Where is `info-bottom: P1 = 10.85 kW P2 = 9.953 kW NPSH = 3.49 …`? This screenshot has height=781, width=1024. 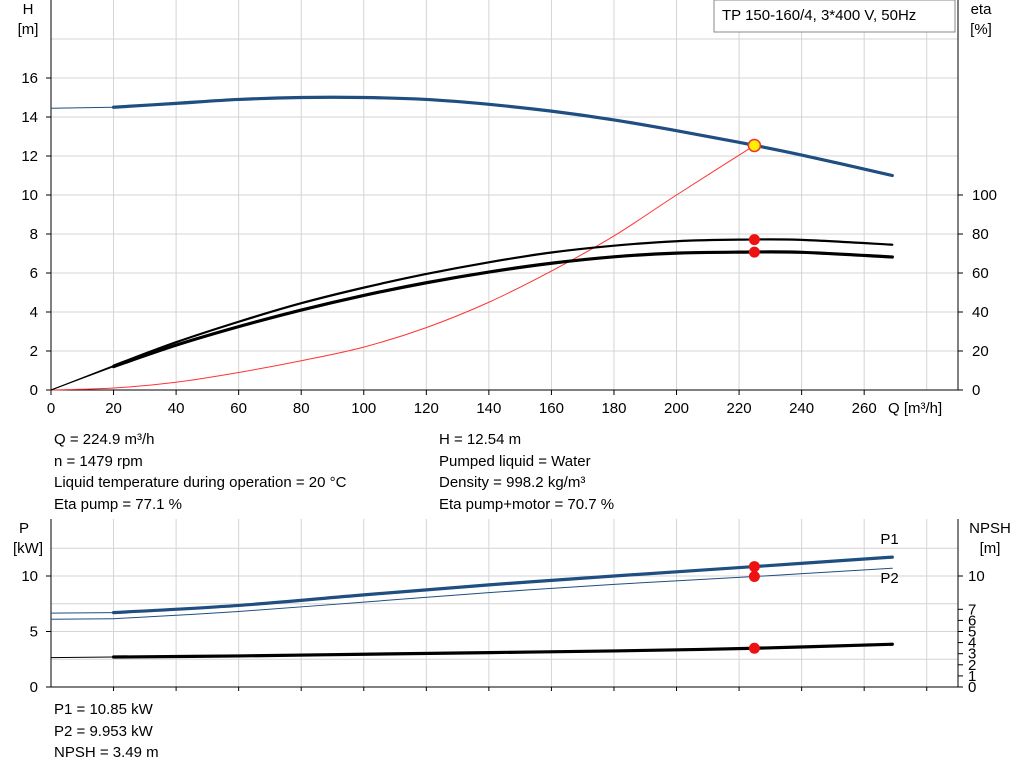
info-bottom: P1 = 10.85 kW P2 = 9.953 kW NPSH = 3.49 … is located at coordinates (106, 731).